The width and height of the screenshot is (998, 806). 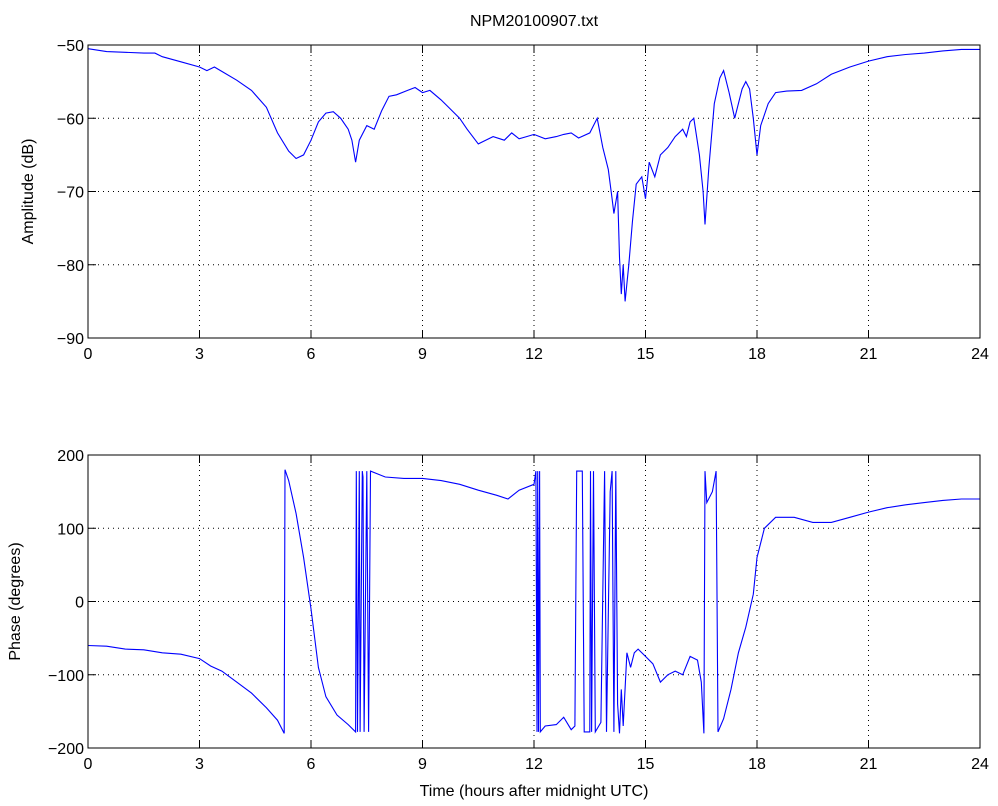 I want to click on amplitude-x-tick-label: 15, so click(x=646, y=354).